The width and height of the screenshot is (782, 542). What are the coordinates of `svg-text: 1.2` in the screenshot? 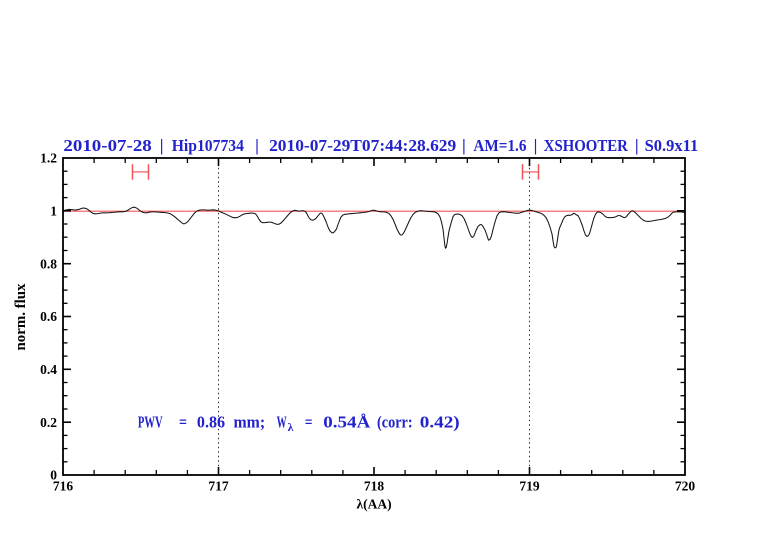 It's located at (48, 158).